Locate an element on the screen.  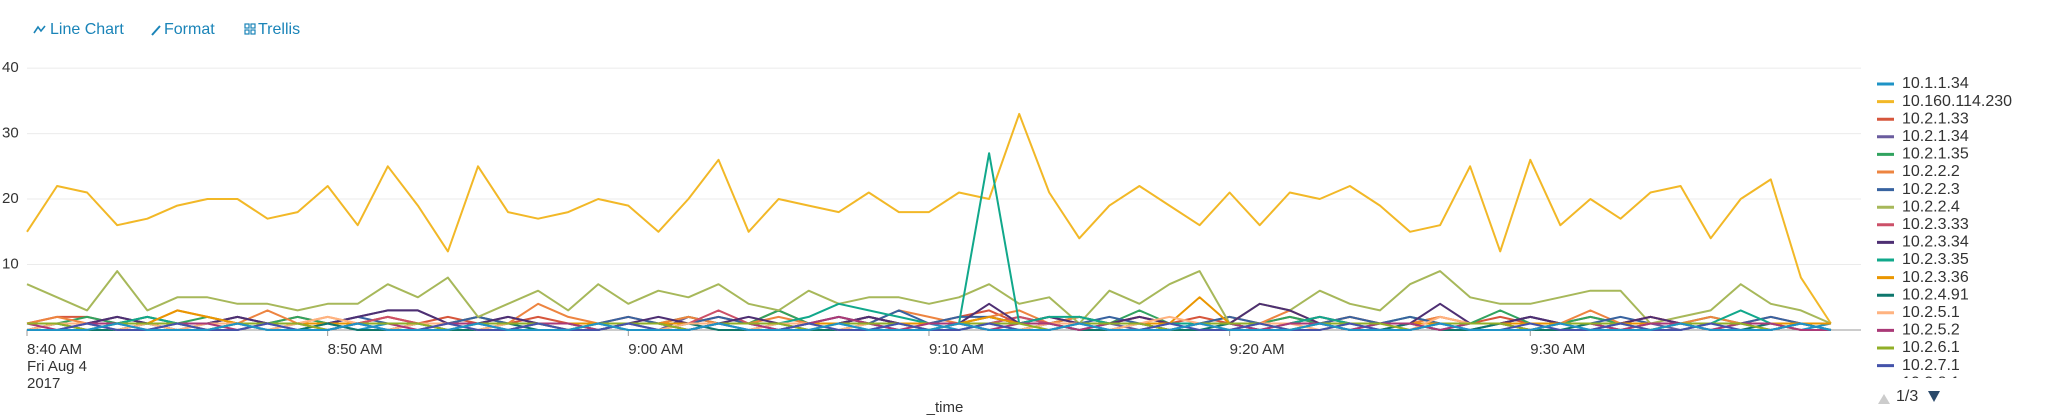
legend-label: 10.2.6.1 is located at coordinates (1931, 347).